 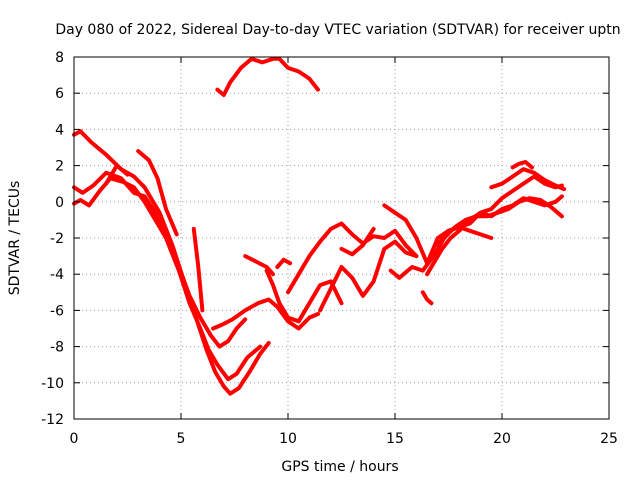 What do you see at coordinates (52, 420) in the screenshot?
I see `y-tick-label-0: -12` at bounding box center [52, 420].